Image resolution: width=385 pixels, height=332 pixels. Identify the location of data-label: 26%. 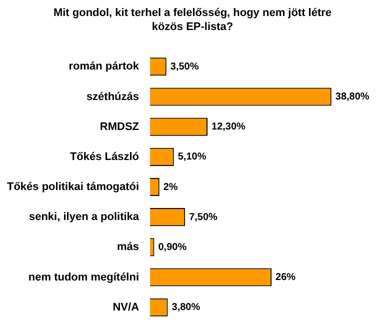
(286, 278).